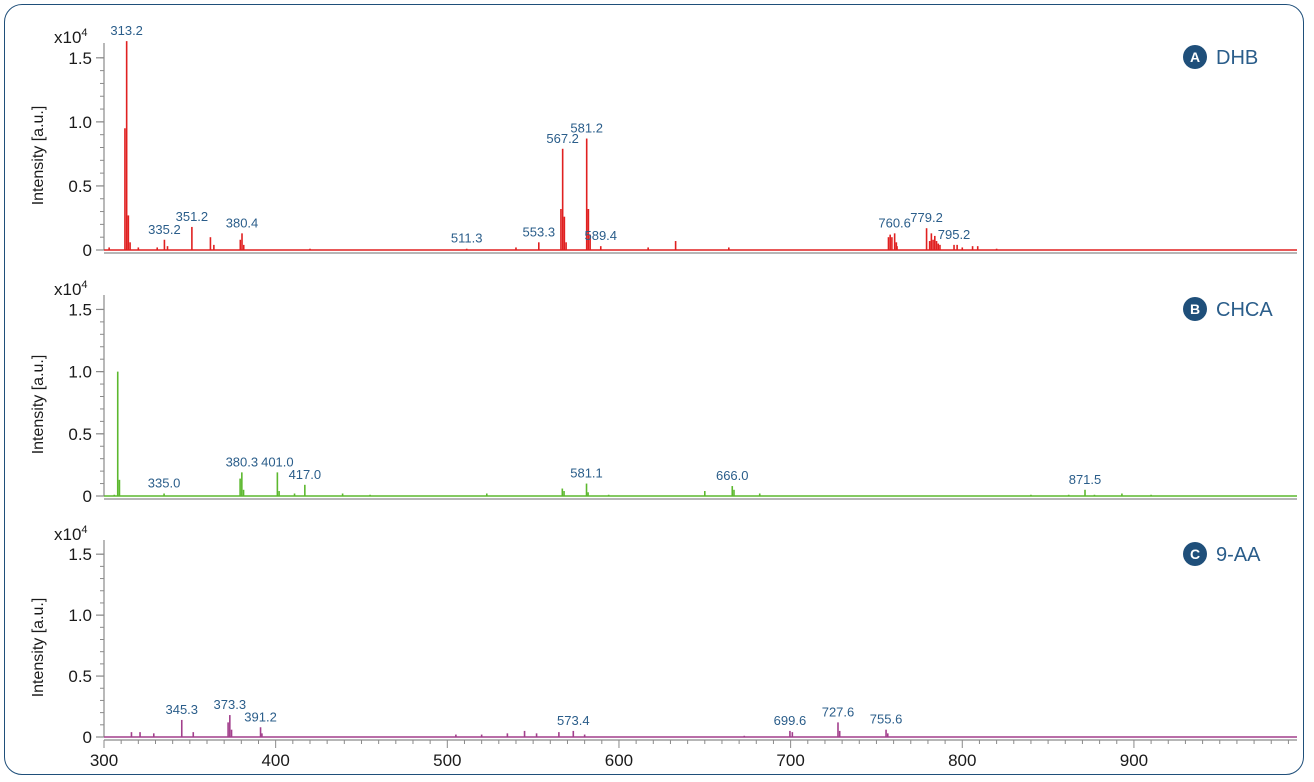 This screenshot has height=782, width=1314. Describe the element at coordinates (467, 238) in the screenshot. I see `peak-label: 511.3` at that location.